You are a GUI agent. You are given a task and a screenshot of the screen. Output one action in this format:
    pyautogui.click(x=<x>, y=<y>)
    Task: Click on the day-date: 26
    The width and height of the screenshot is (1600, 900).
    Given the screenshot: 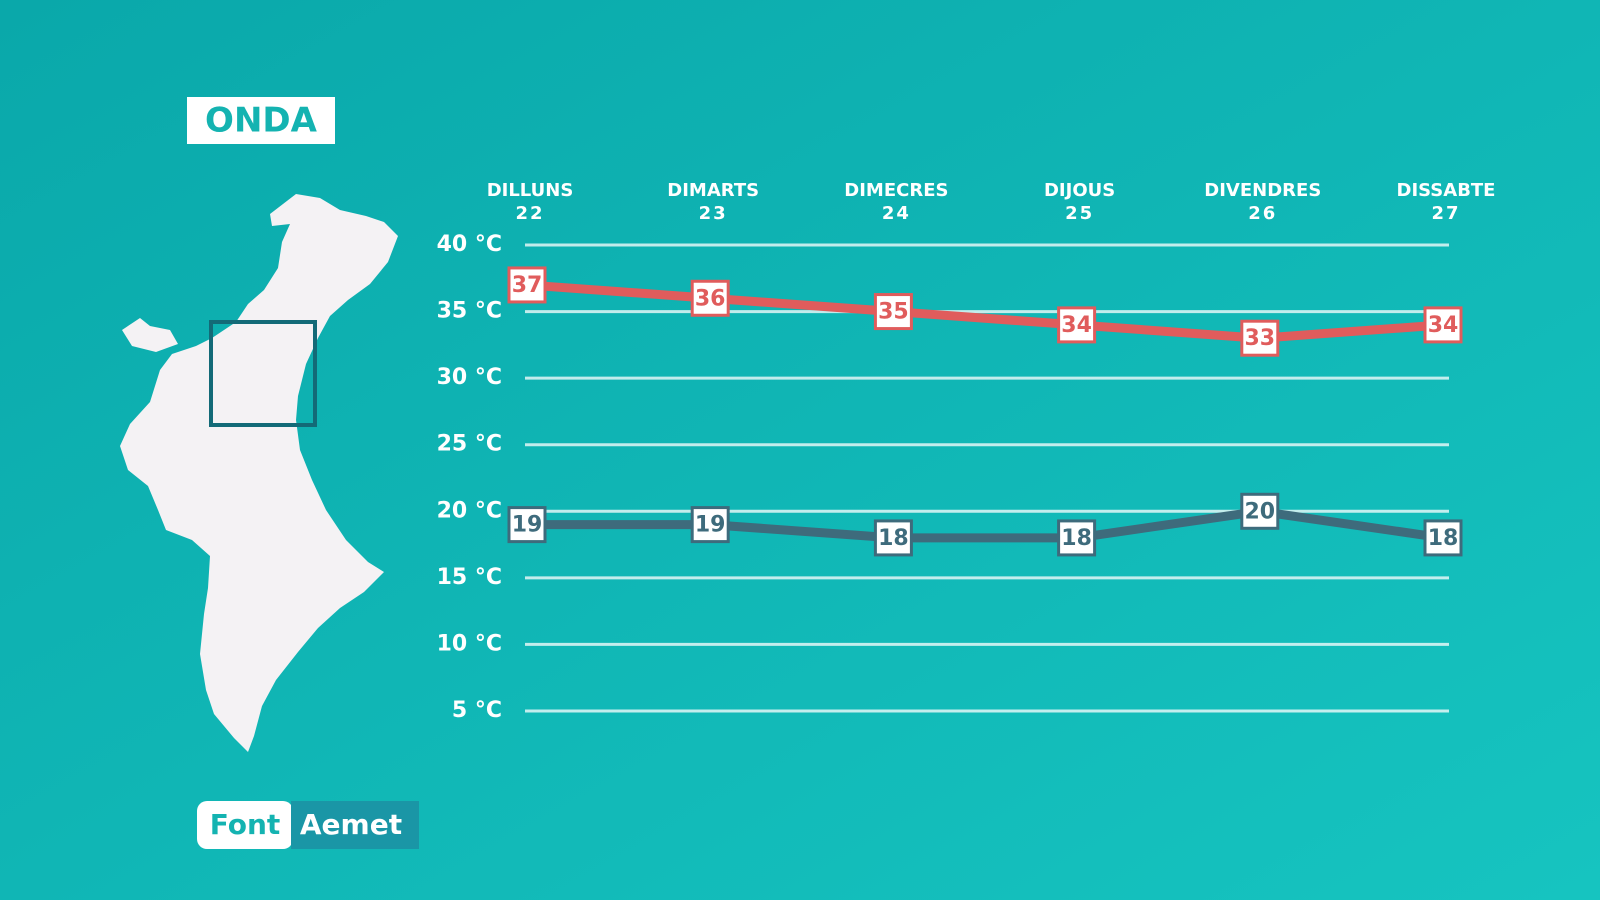 What is the action you would take?
    pyautogui.click(x=1262, y=213)
    